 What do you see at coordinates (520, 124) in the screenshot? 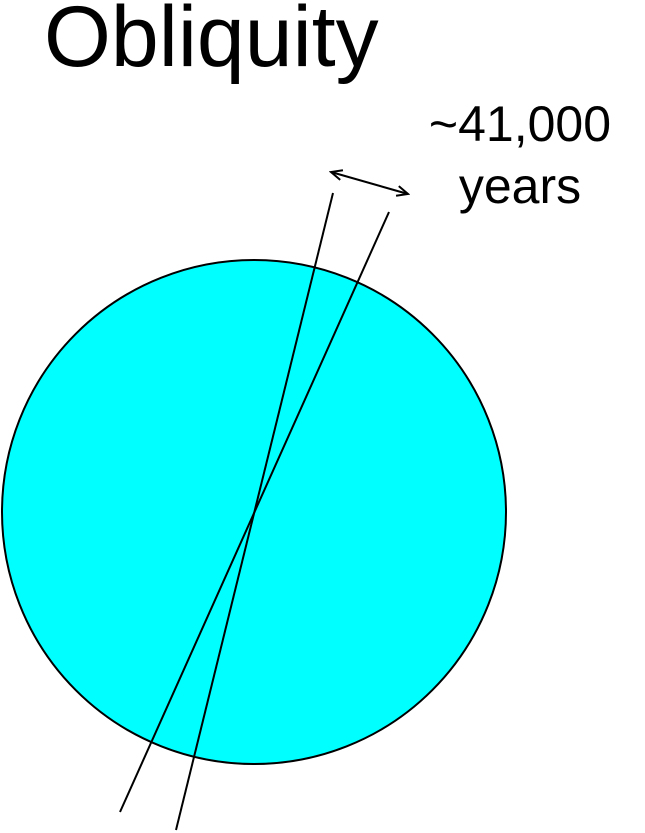
I see `cycle-period-value: ~41,000` at bounding box center [520, 124].